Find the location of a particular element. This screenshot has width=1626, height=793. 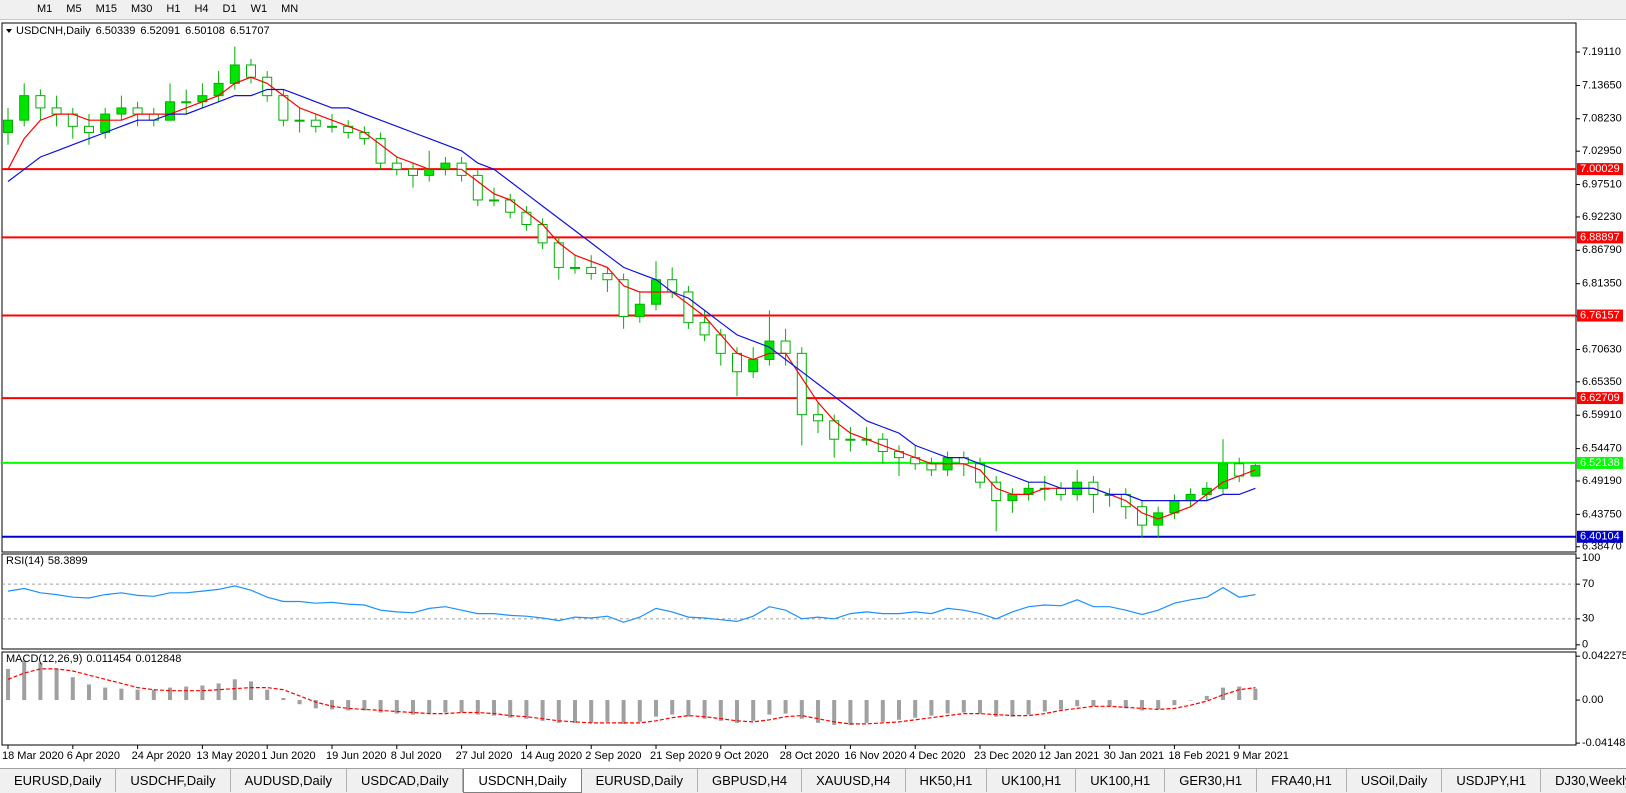

x-tick-label: 2 Sep 2020 is located at coordinates (613, 756).